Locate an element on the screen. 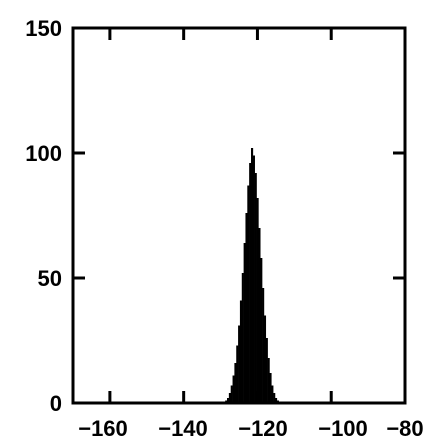 Image resolution: width=445 pixels, height=442 pixels. y-tick-label-1: 50 is located at coordinates (50, 278).